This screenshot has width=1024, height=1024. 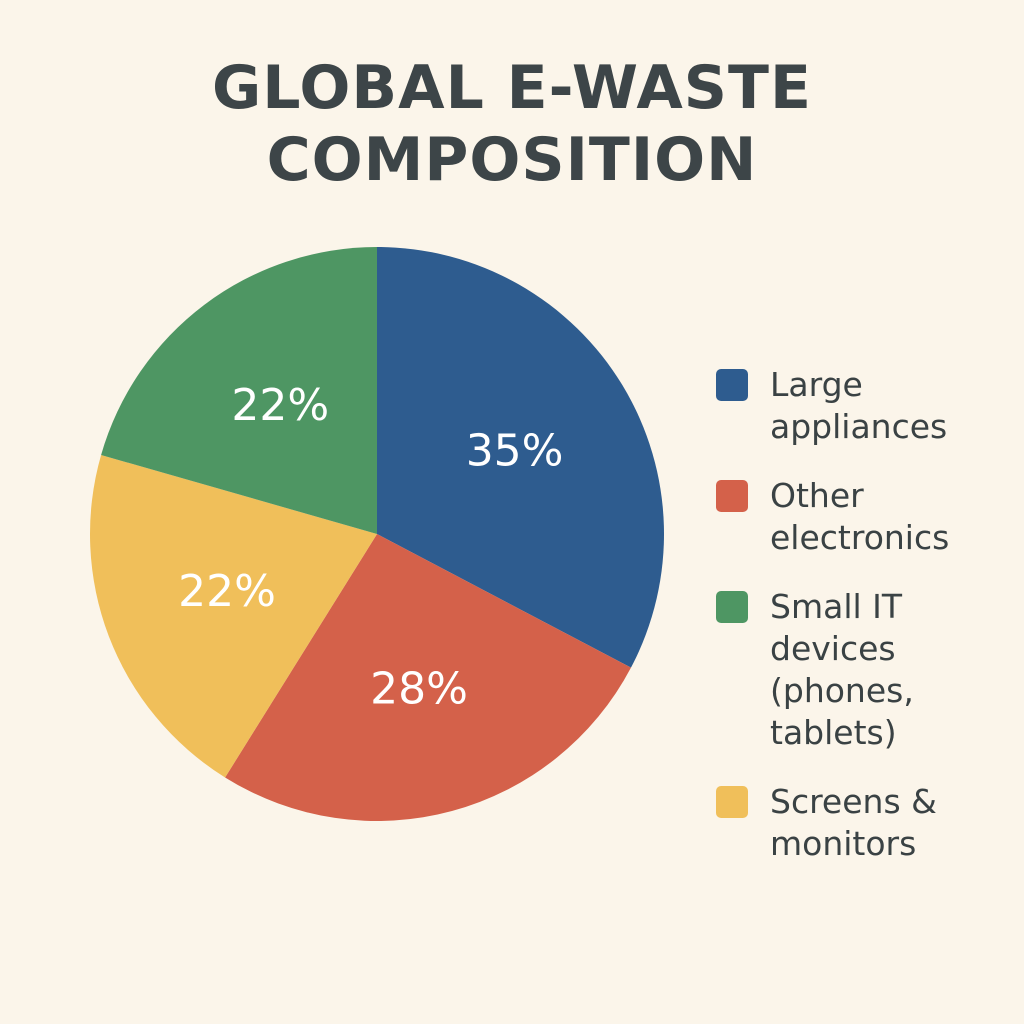 What do you see at coordinates (859, 405) in the screenshot?
I see `legend-label-large-appliances: Large appliances` at bounding box center [859, 405].